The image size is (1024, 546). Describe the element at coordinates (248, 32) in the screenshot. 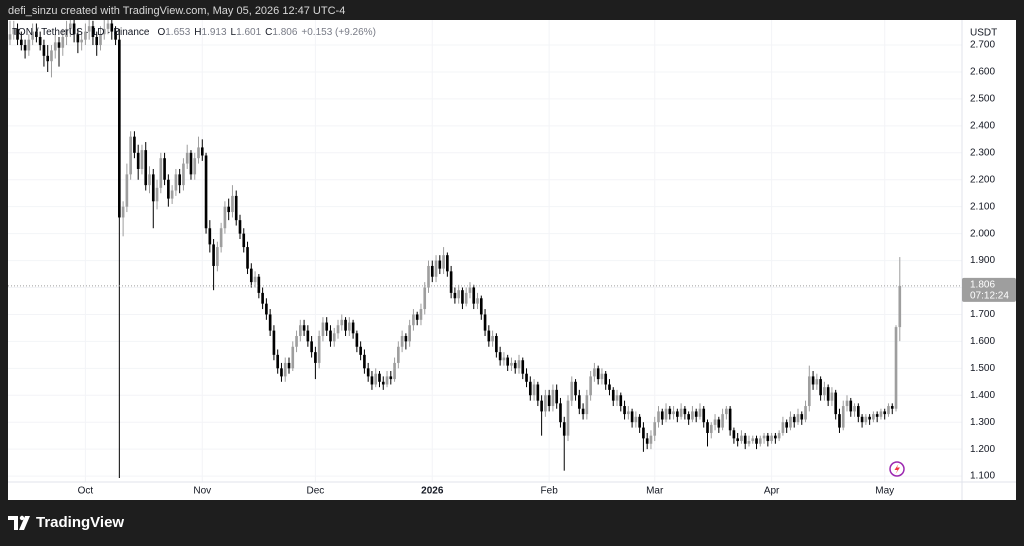

I see `legend-value: 1.601` at that location.